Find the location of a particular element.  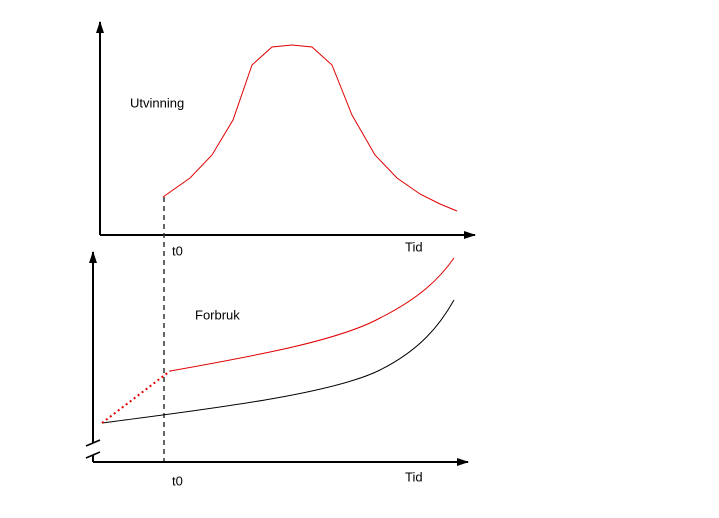

curve-label: Forbruk is located at coordinates (217, 314).